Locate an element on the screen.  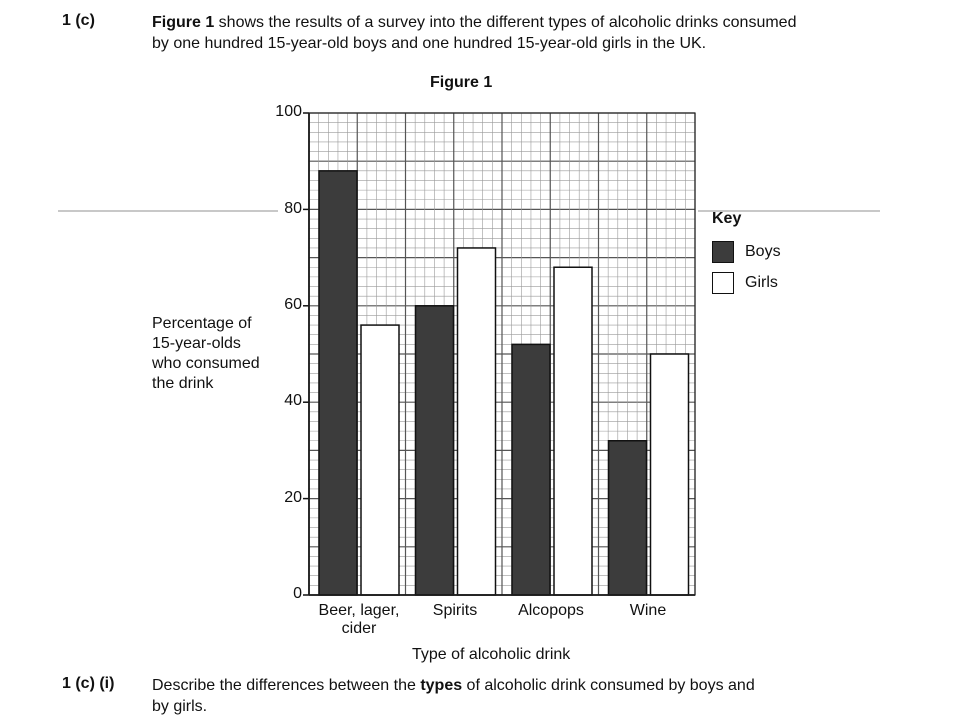
legend-swatch-girls is located at coordinates (723, 283).